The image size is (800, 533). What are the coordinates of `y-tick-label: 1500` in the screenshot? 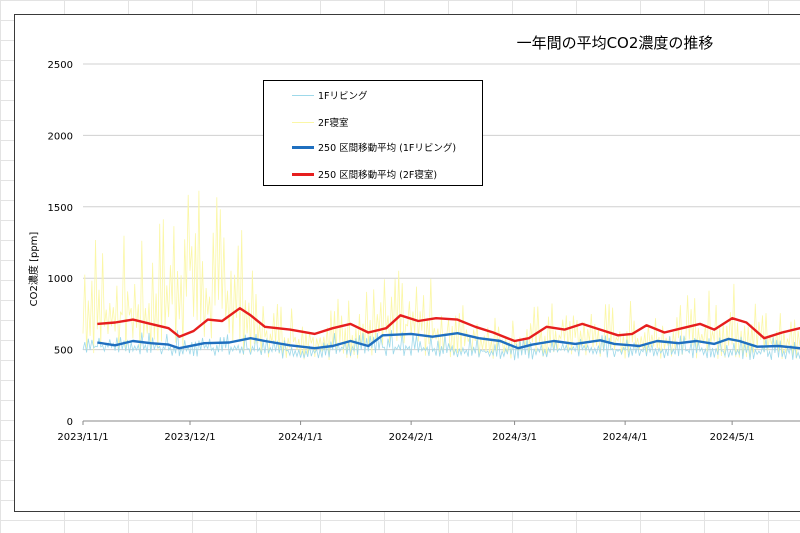 It's located at (60, 208).